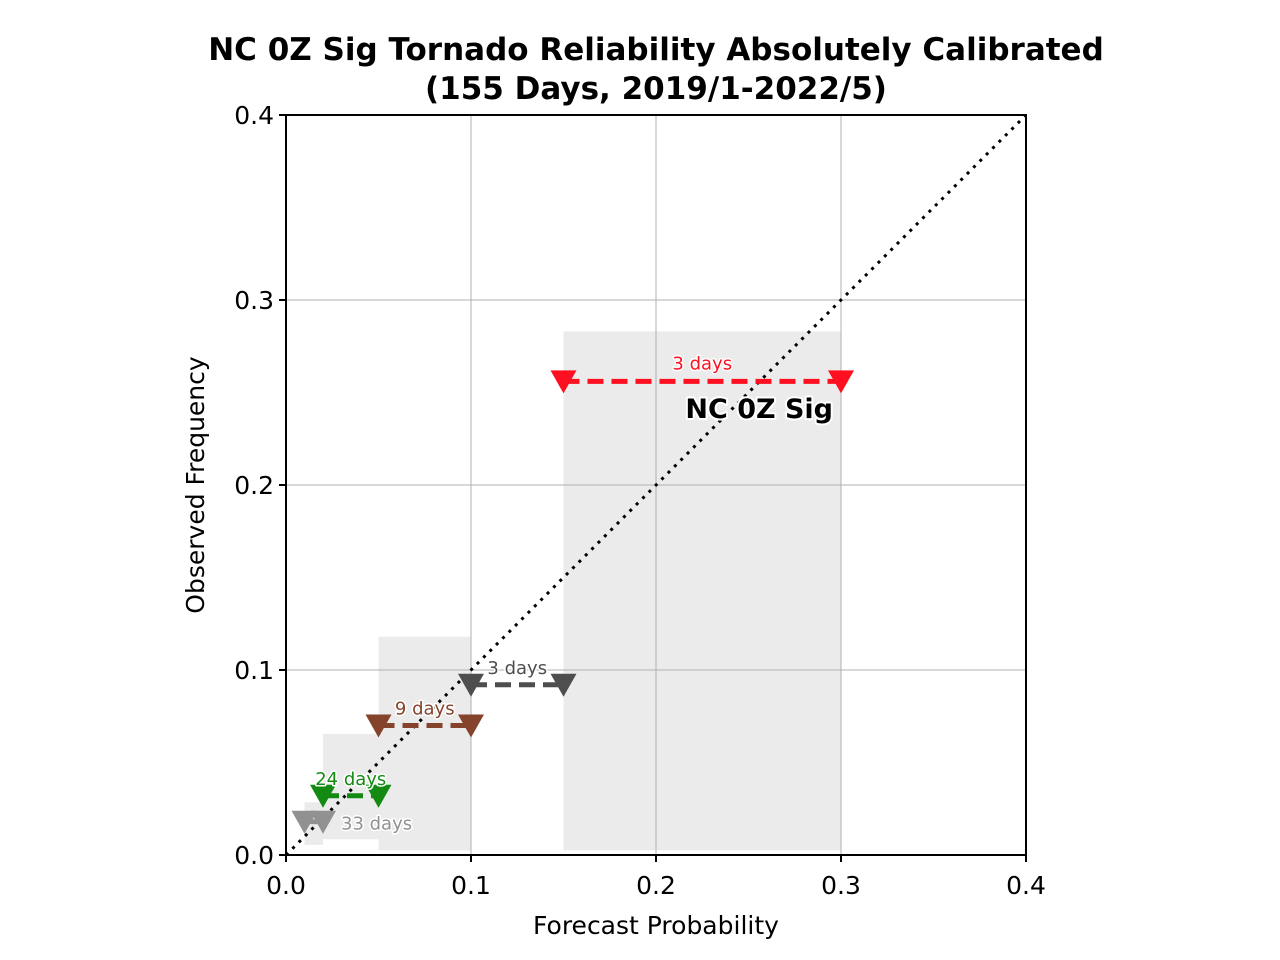 The image size is (1280, 960). What do you see at coordinates (195, 485) in the screenshot?
I see `y-axis-label: Observed Frequency` at bounding box center [195, 485].